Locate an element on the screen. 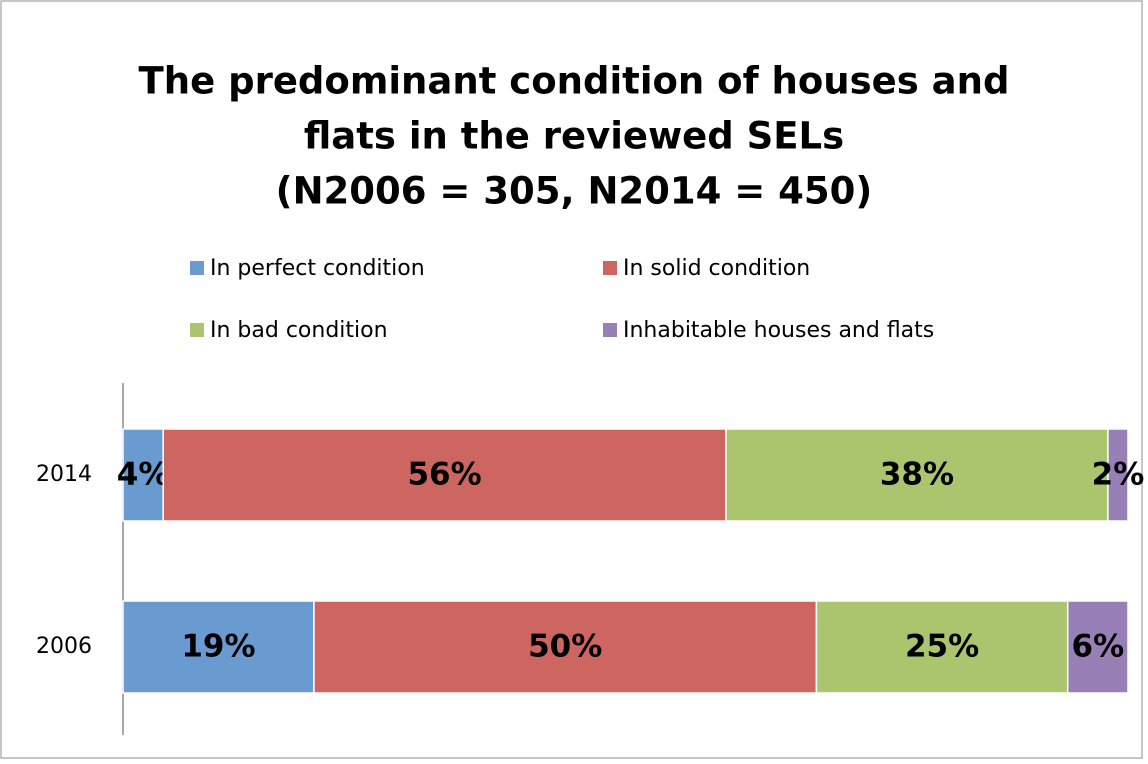 The image size is (1148, 764). data-label: 19% is located at coordinates (218, 647).